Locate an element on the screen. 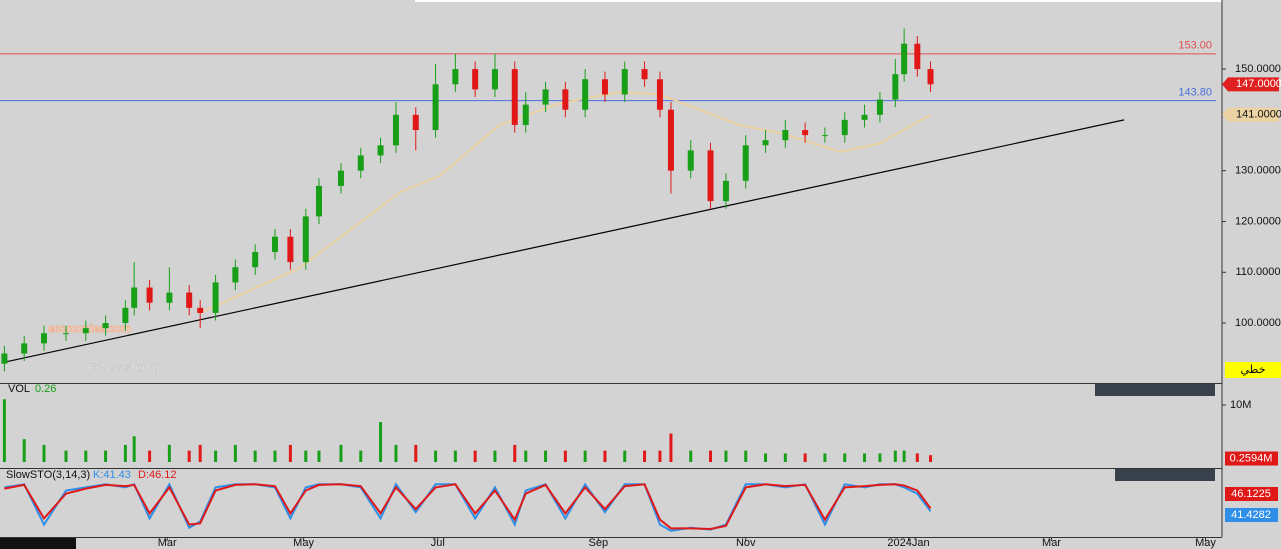  sto-d-line is located at coordinates (468, 506).